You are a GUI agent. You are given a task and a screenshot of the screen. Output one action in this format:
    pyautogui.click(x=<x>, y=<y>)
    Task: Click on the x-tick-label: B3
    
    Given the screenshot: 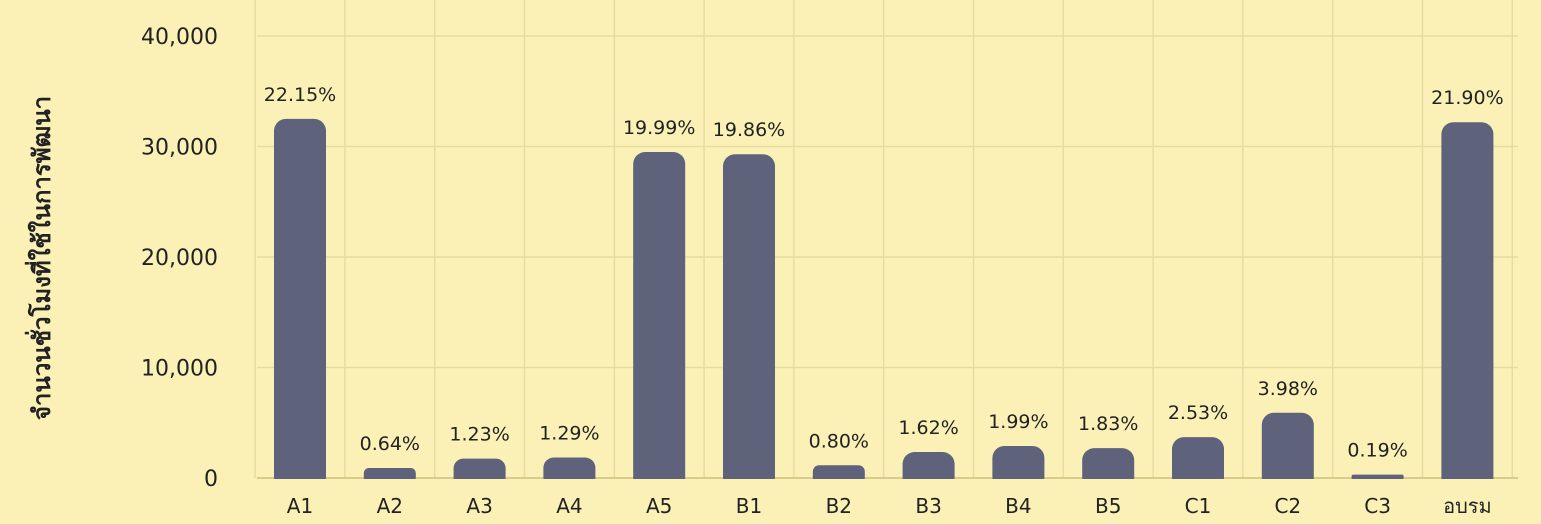 What is the action you would take?
    pyautogui.click(x=928, y=506)
    